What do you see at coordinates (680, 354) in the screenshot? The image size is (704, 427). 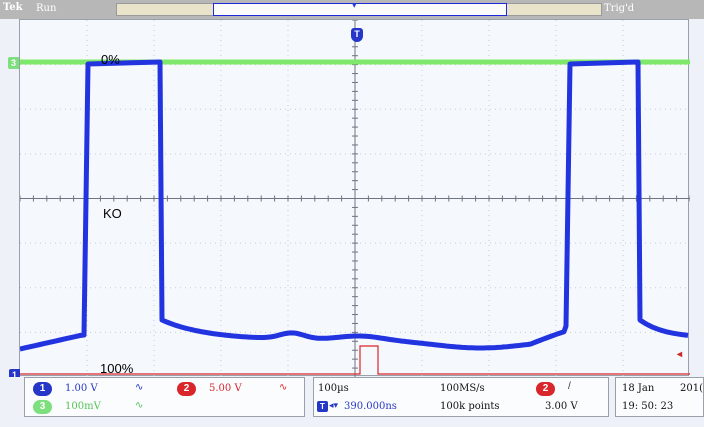 I see `trigger-level-marker-icon: ◂` at bounding box center [680, 354].